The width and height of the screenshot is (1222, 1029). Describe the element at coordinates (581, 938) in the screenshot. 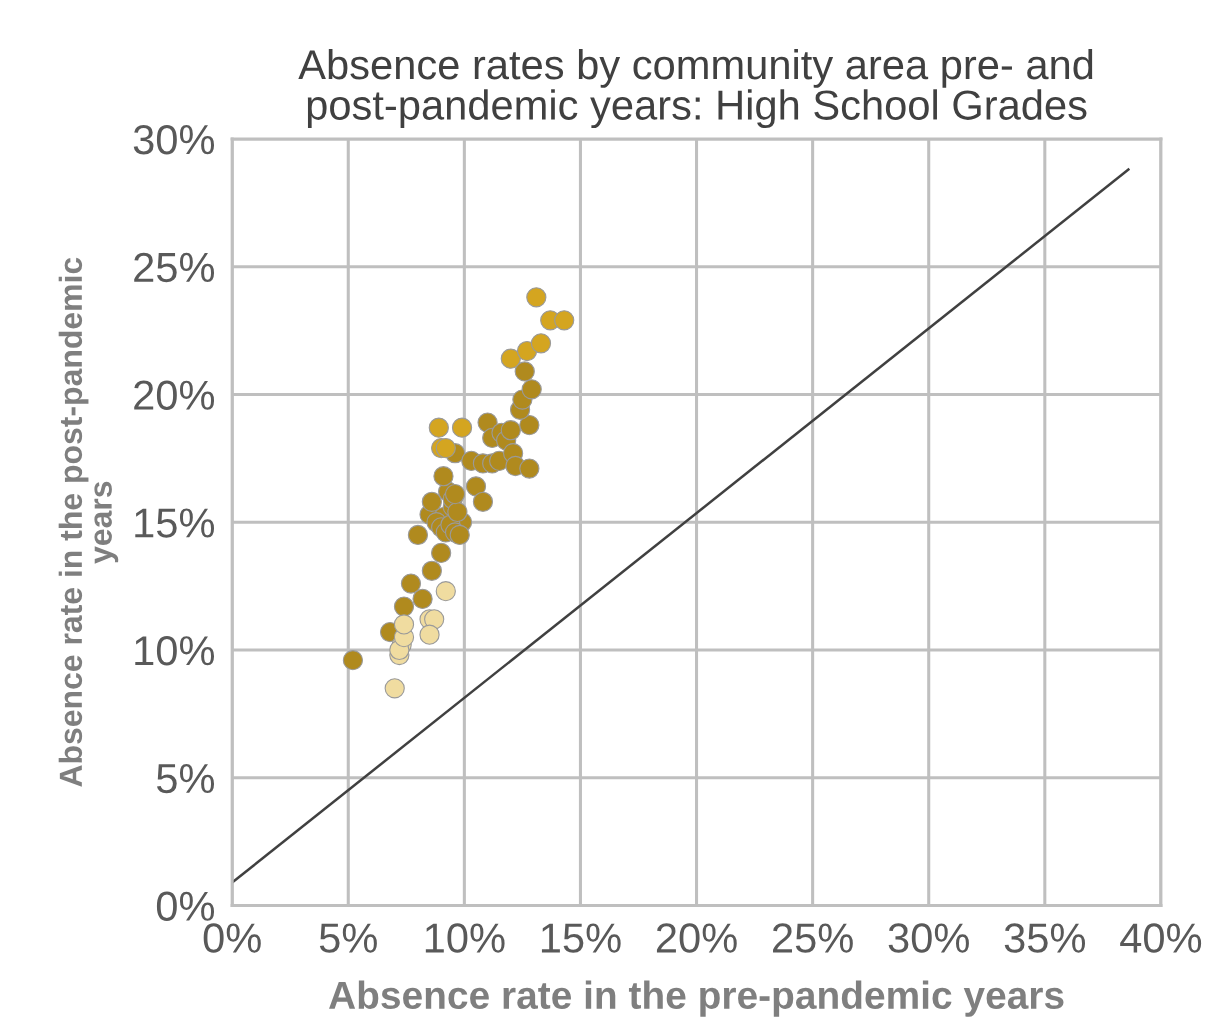

I see `x-tick-label: 15%` at that location.